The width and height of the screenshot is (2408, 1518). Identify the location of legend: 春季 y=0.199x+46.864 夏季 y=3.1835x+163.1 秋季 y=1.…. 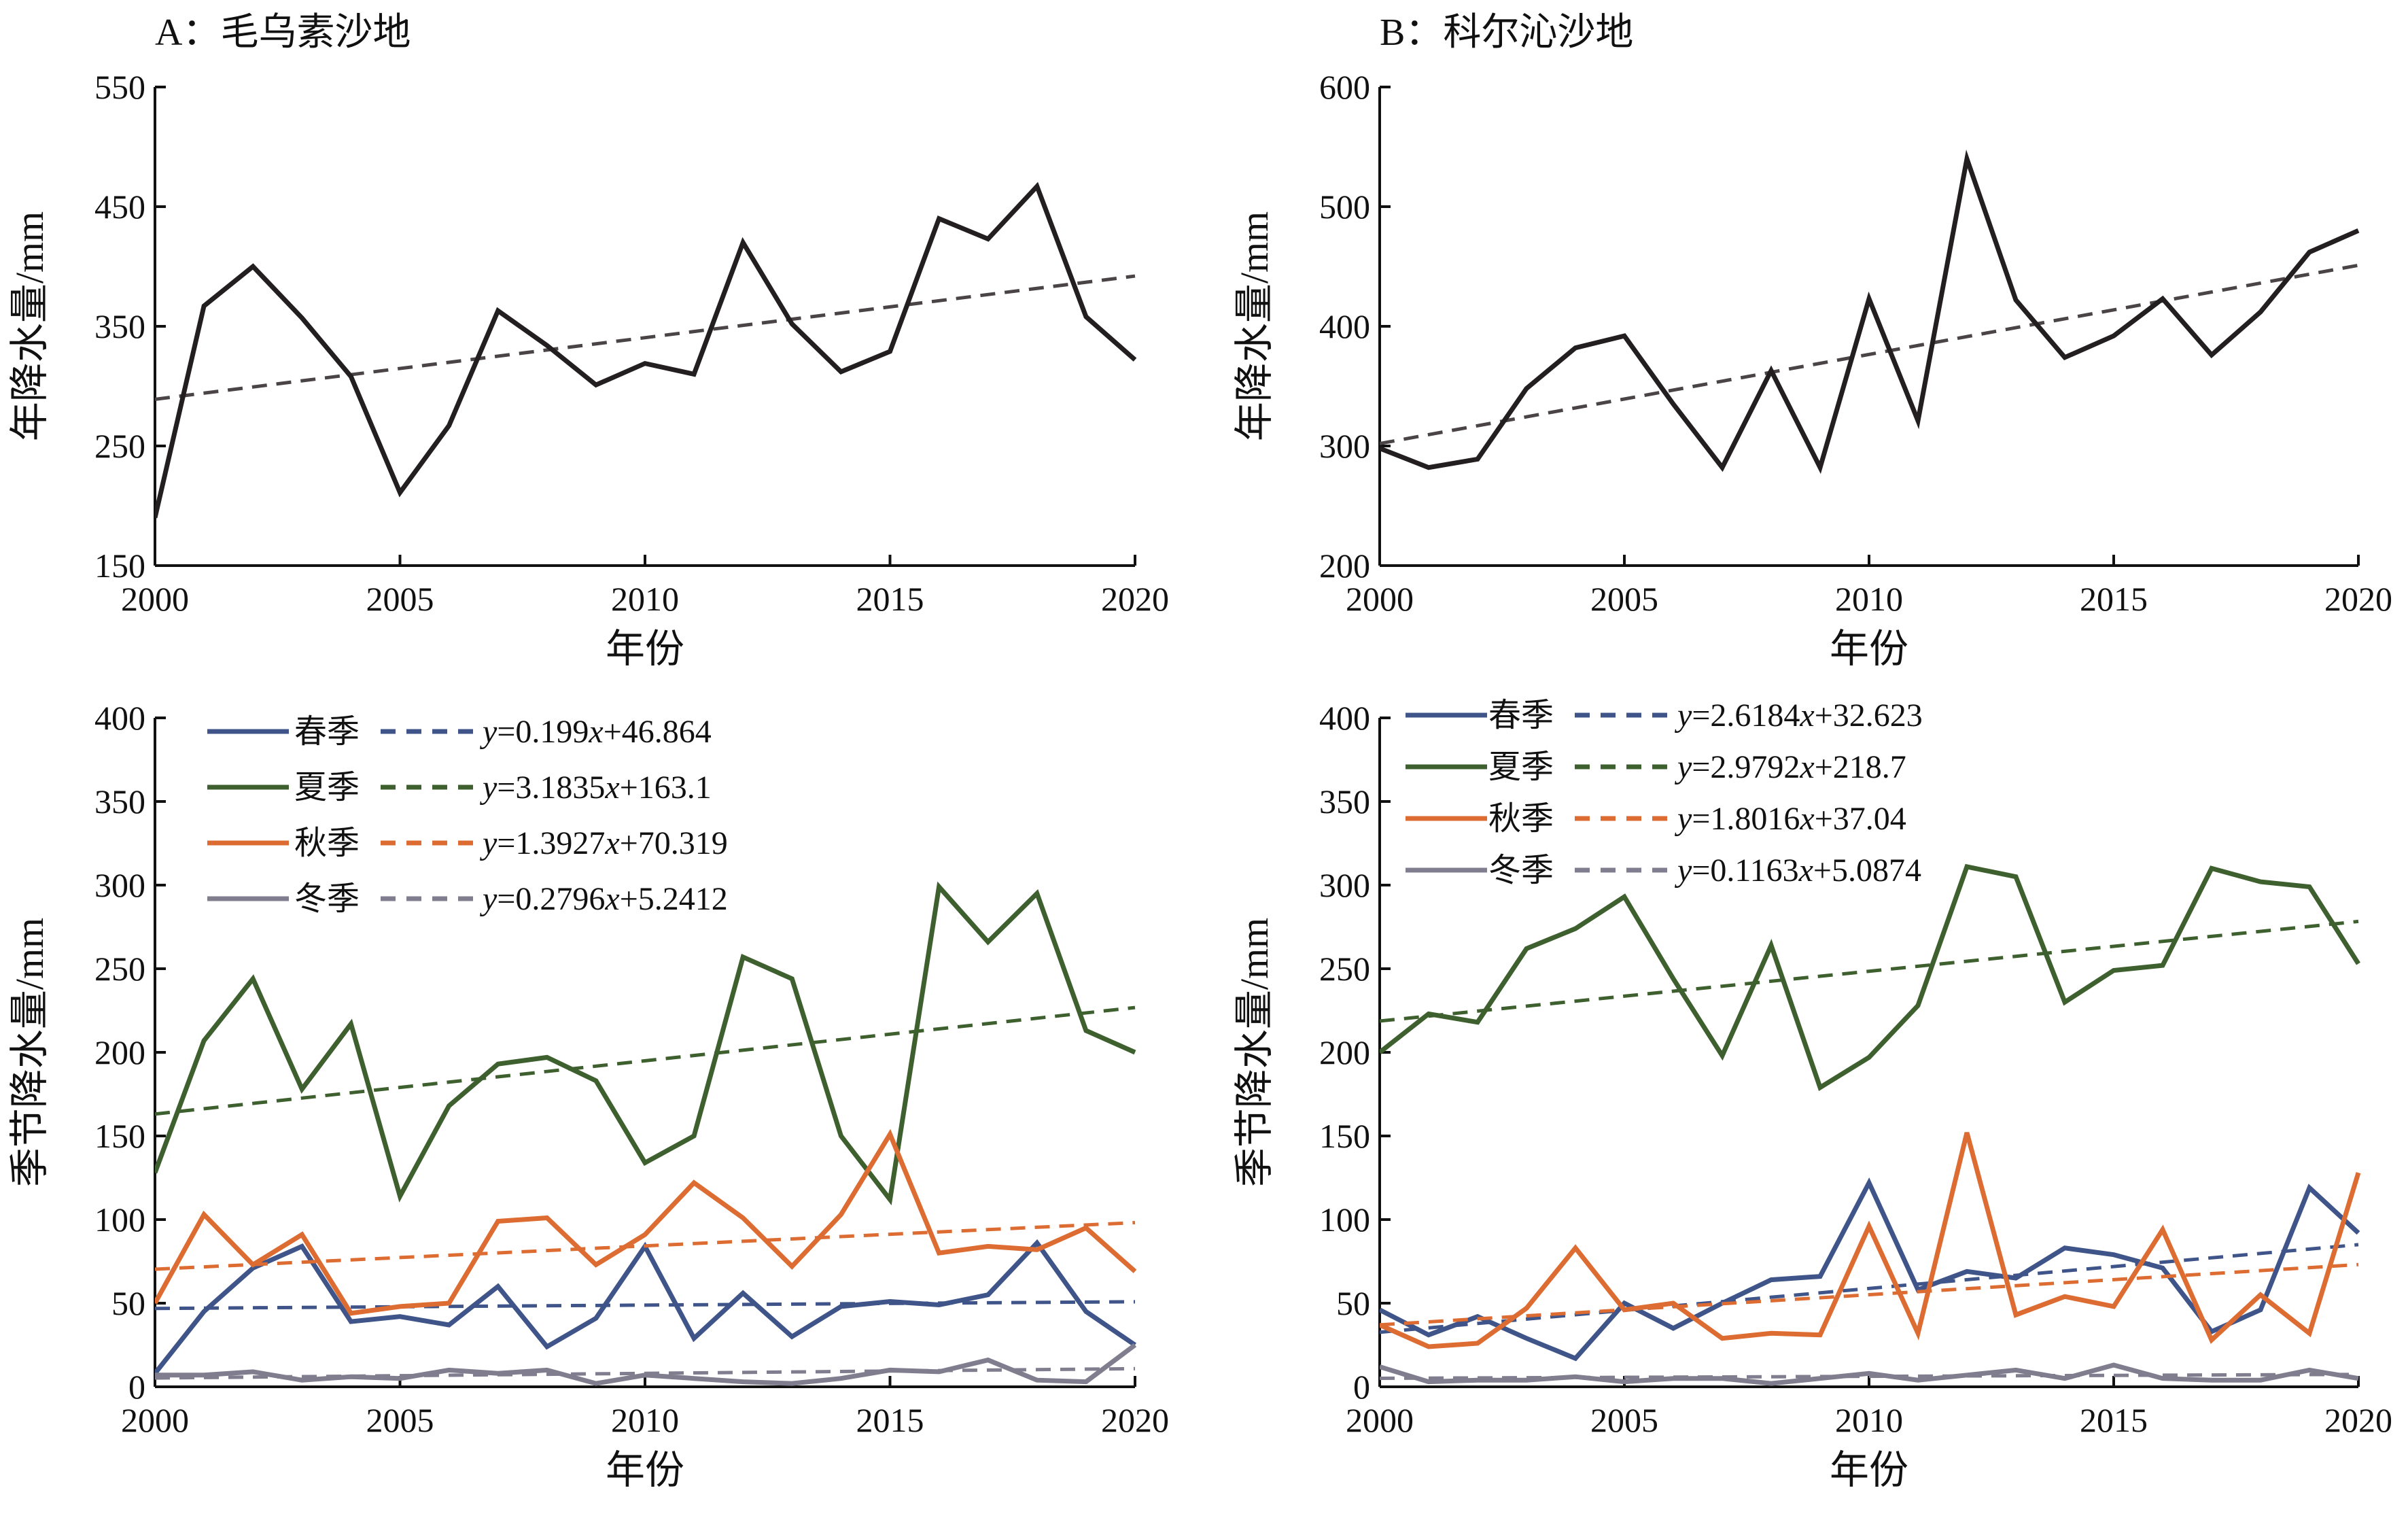
(467, 815).